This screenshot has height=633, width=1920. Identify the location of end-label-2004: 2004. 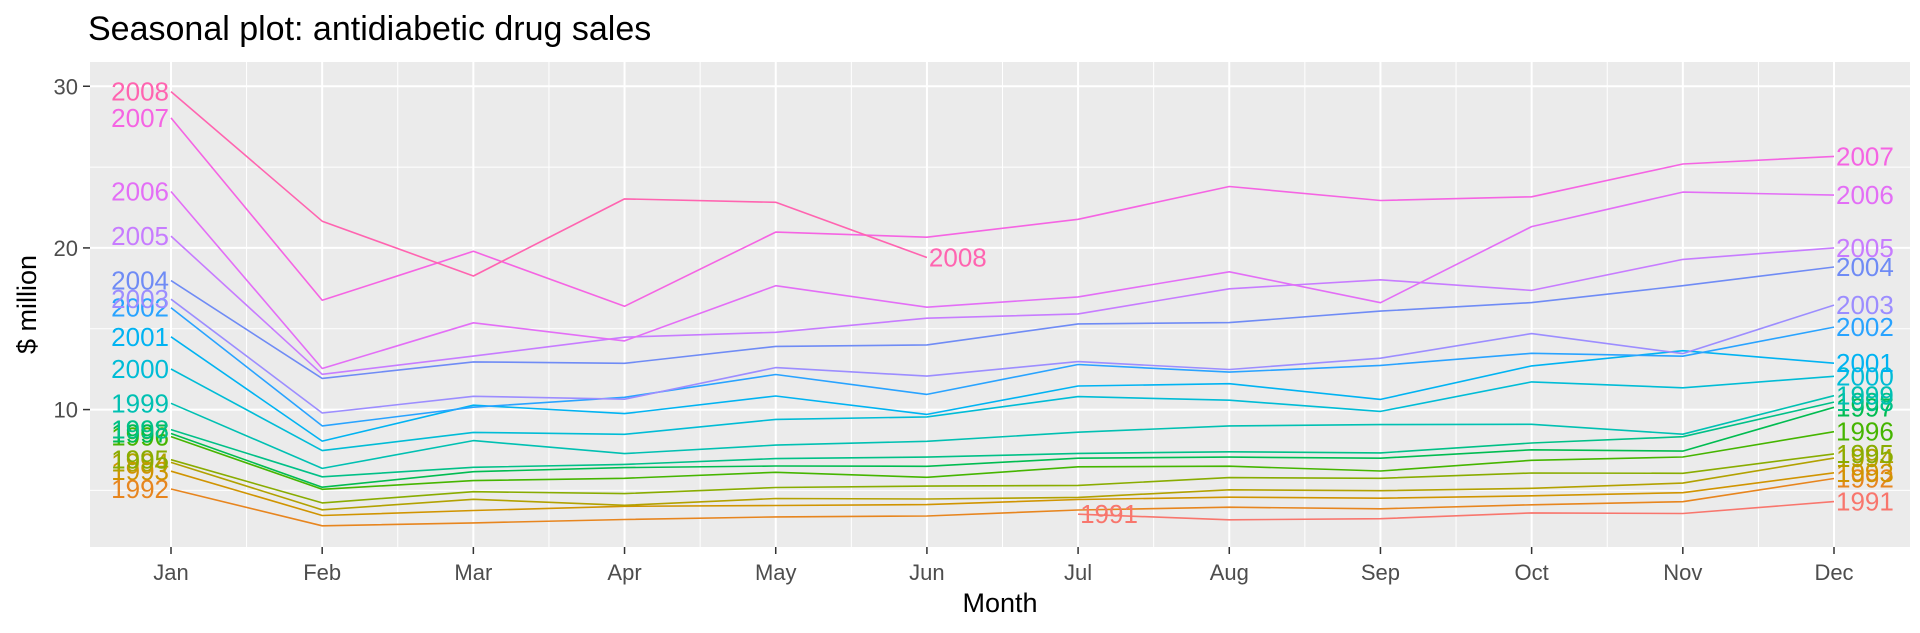
(1865, 267).